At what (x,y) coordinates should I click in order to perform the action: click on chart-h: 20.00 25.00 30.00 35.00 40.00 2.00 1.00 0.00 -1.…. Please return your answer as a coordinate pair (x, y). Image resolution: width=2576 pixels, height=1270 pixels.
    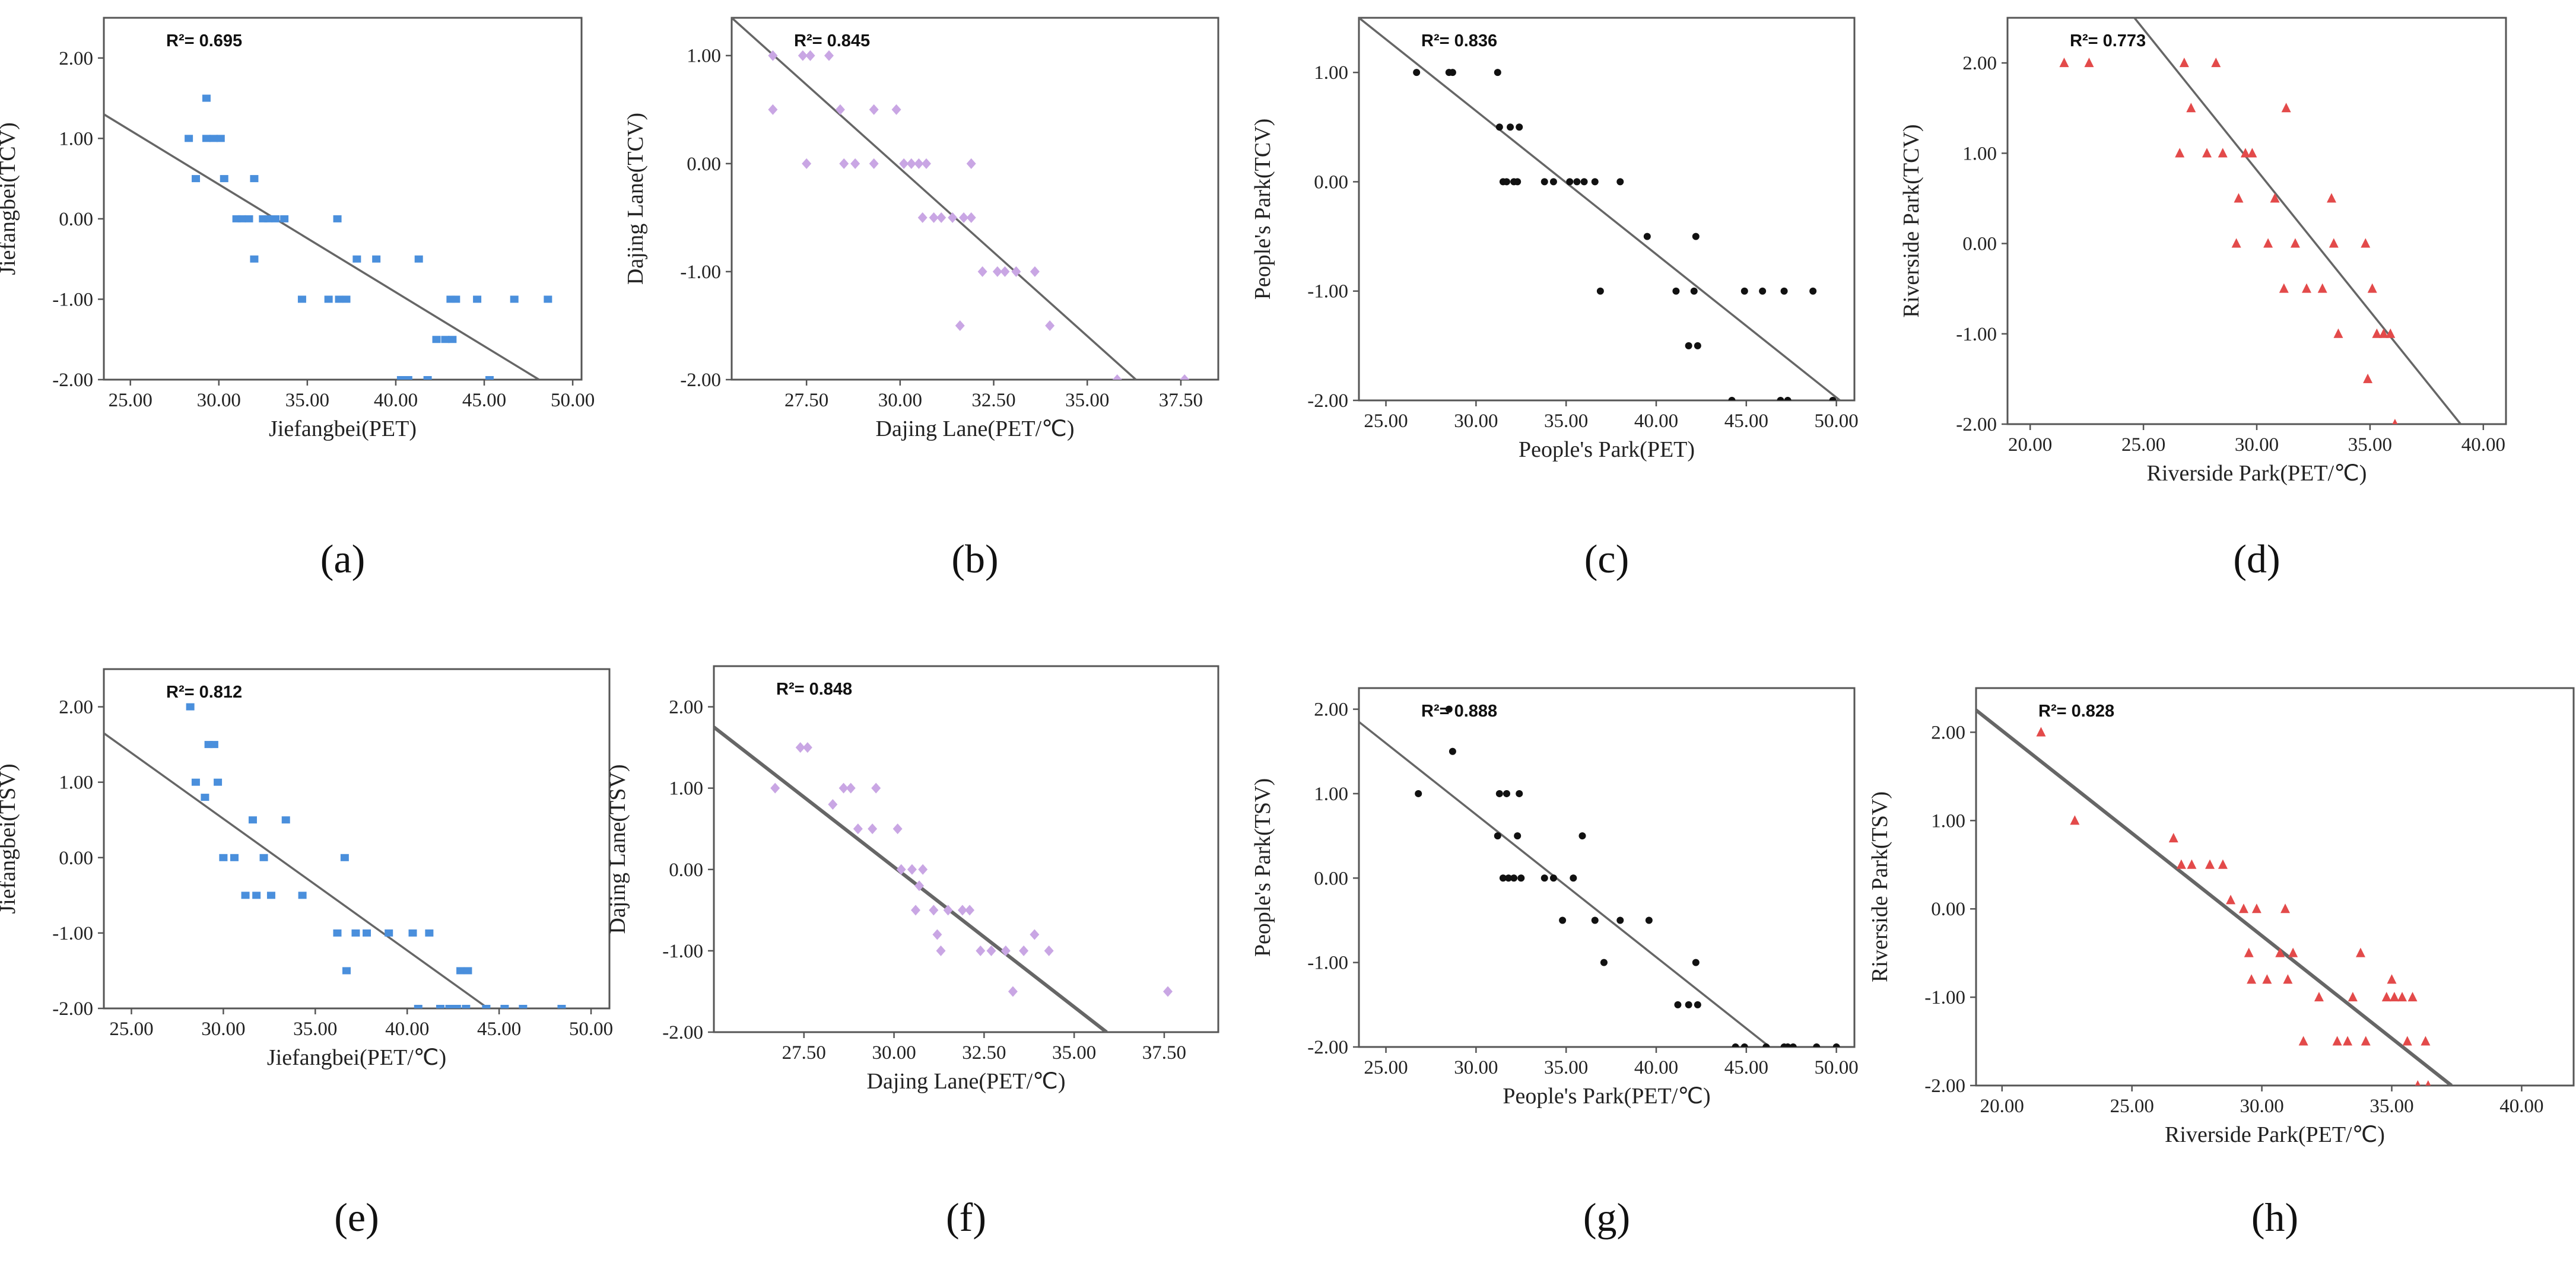
    Looking at the image, I should click on (2221, 963).